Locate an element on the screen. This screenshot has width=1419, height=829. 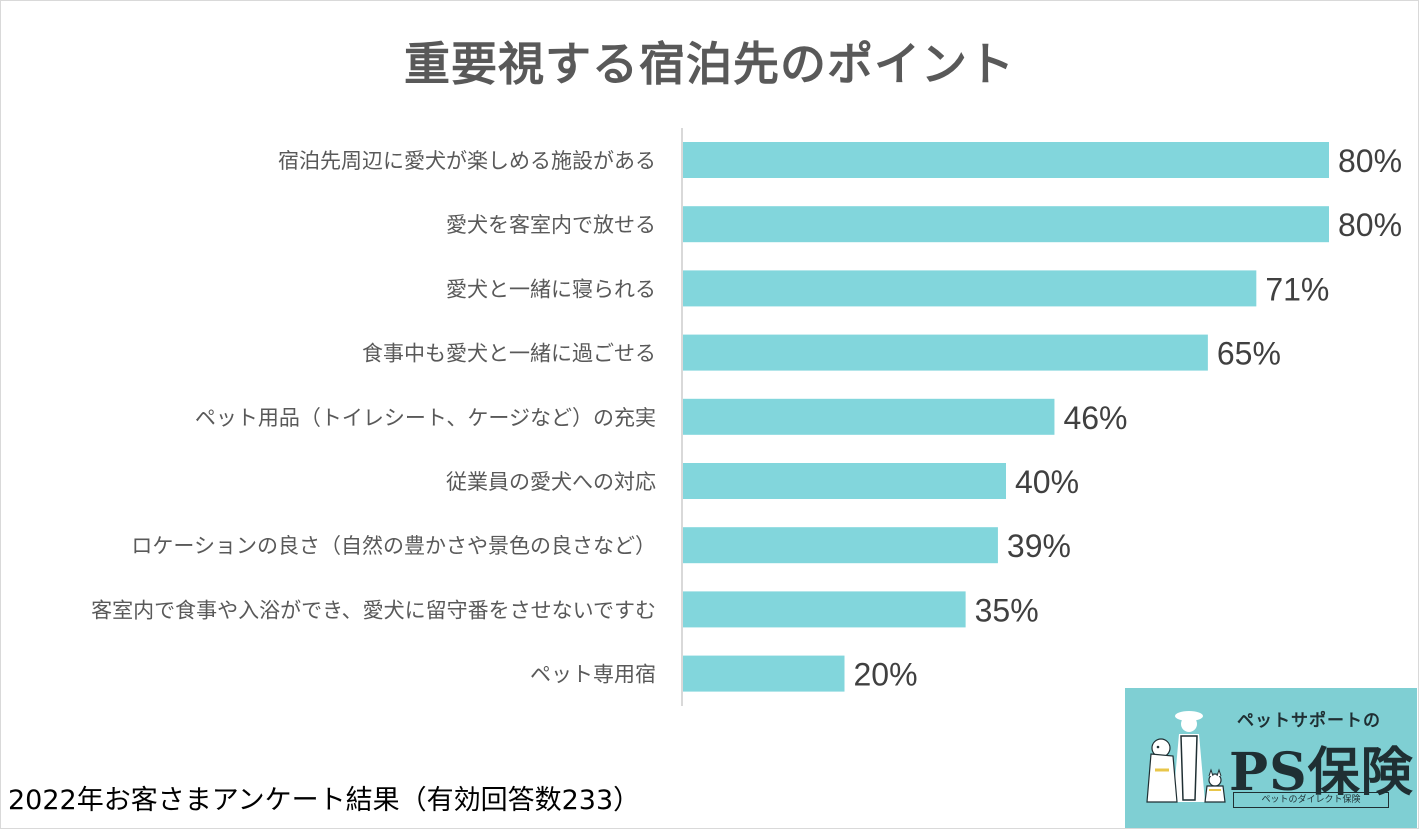
logo-subtitle: ペットサポートの is located at coordinates (1309, 721).